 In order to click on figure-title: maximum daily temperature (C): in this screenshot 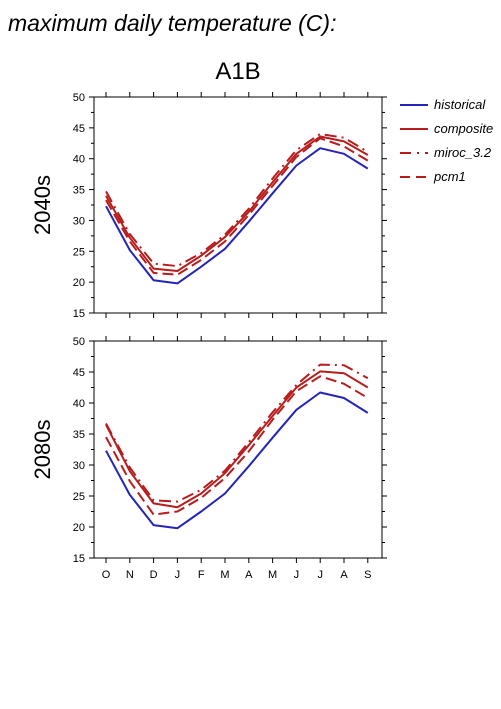, I will do `click(172, 23)`.